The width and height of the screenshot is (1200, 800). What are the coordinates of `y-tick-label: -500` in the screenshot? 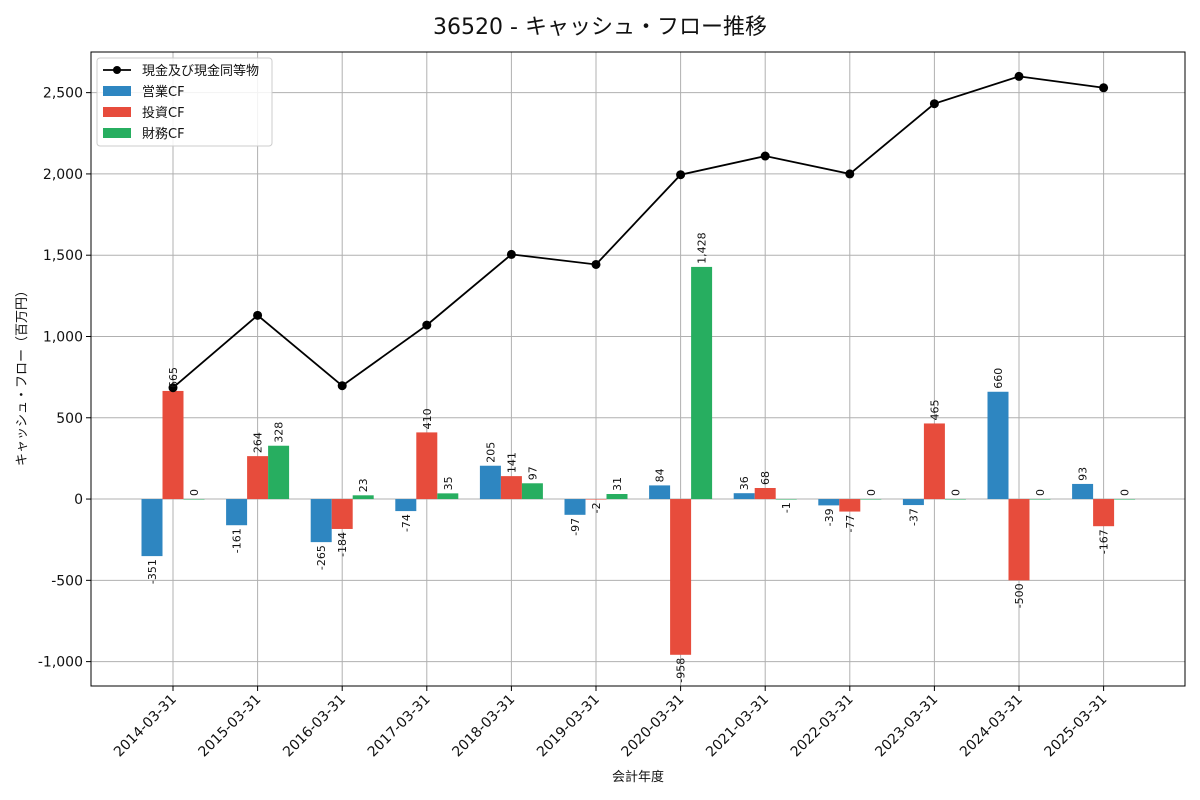 It's located at (67, 581).